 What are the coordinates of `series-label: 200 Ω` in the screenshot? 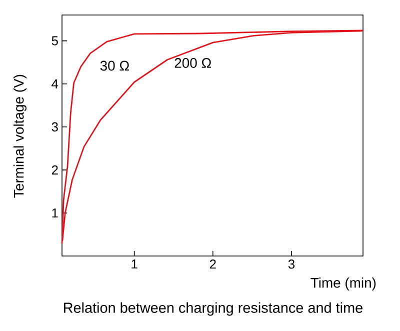 It's located at (193, 63).